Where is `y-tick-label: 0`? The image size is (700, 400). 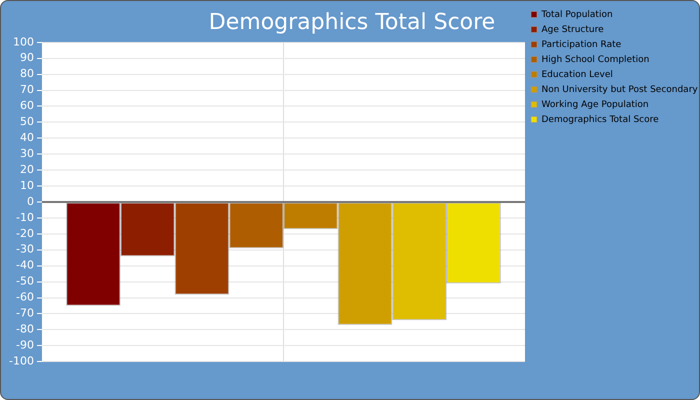
y-tick-label: 0 is located at coordinates (30, 201).